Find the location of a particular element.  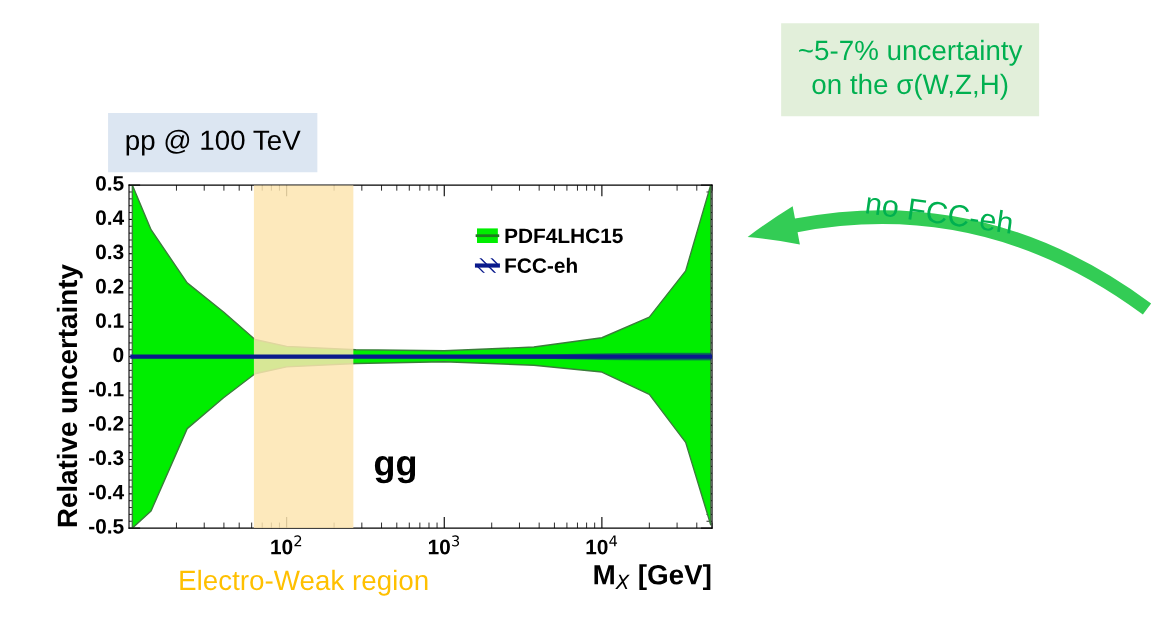

text: pp @ 100 TeV is located at coordinates (213, 142).